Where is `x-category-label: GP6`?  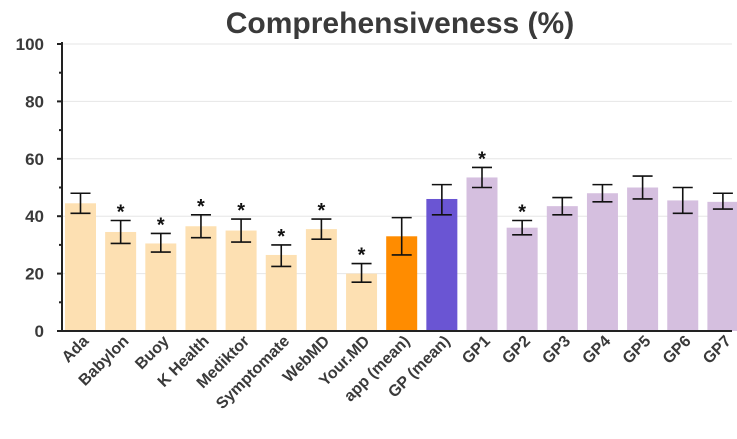
x-category-label: GP6 is located at coordinates (677, 350).